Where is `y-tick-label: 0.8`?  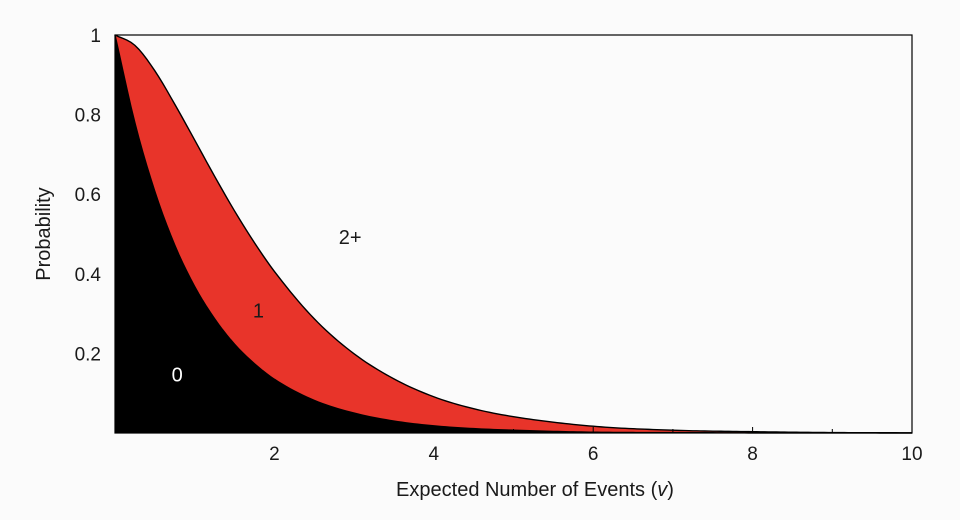 y-tick-label: 0.8 is located at coordinates (88, 116).